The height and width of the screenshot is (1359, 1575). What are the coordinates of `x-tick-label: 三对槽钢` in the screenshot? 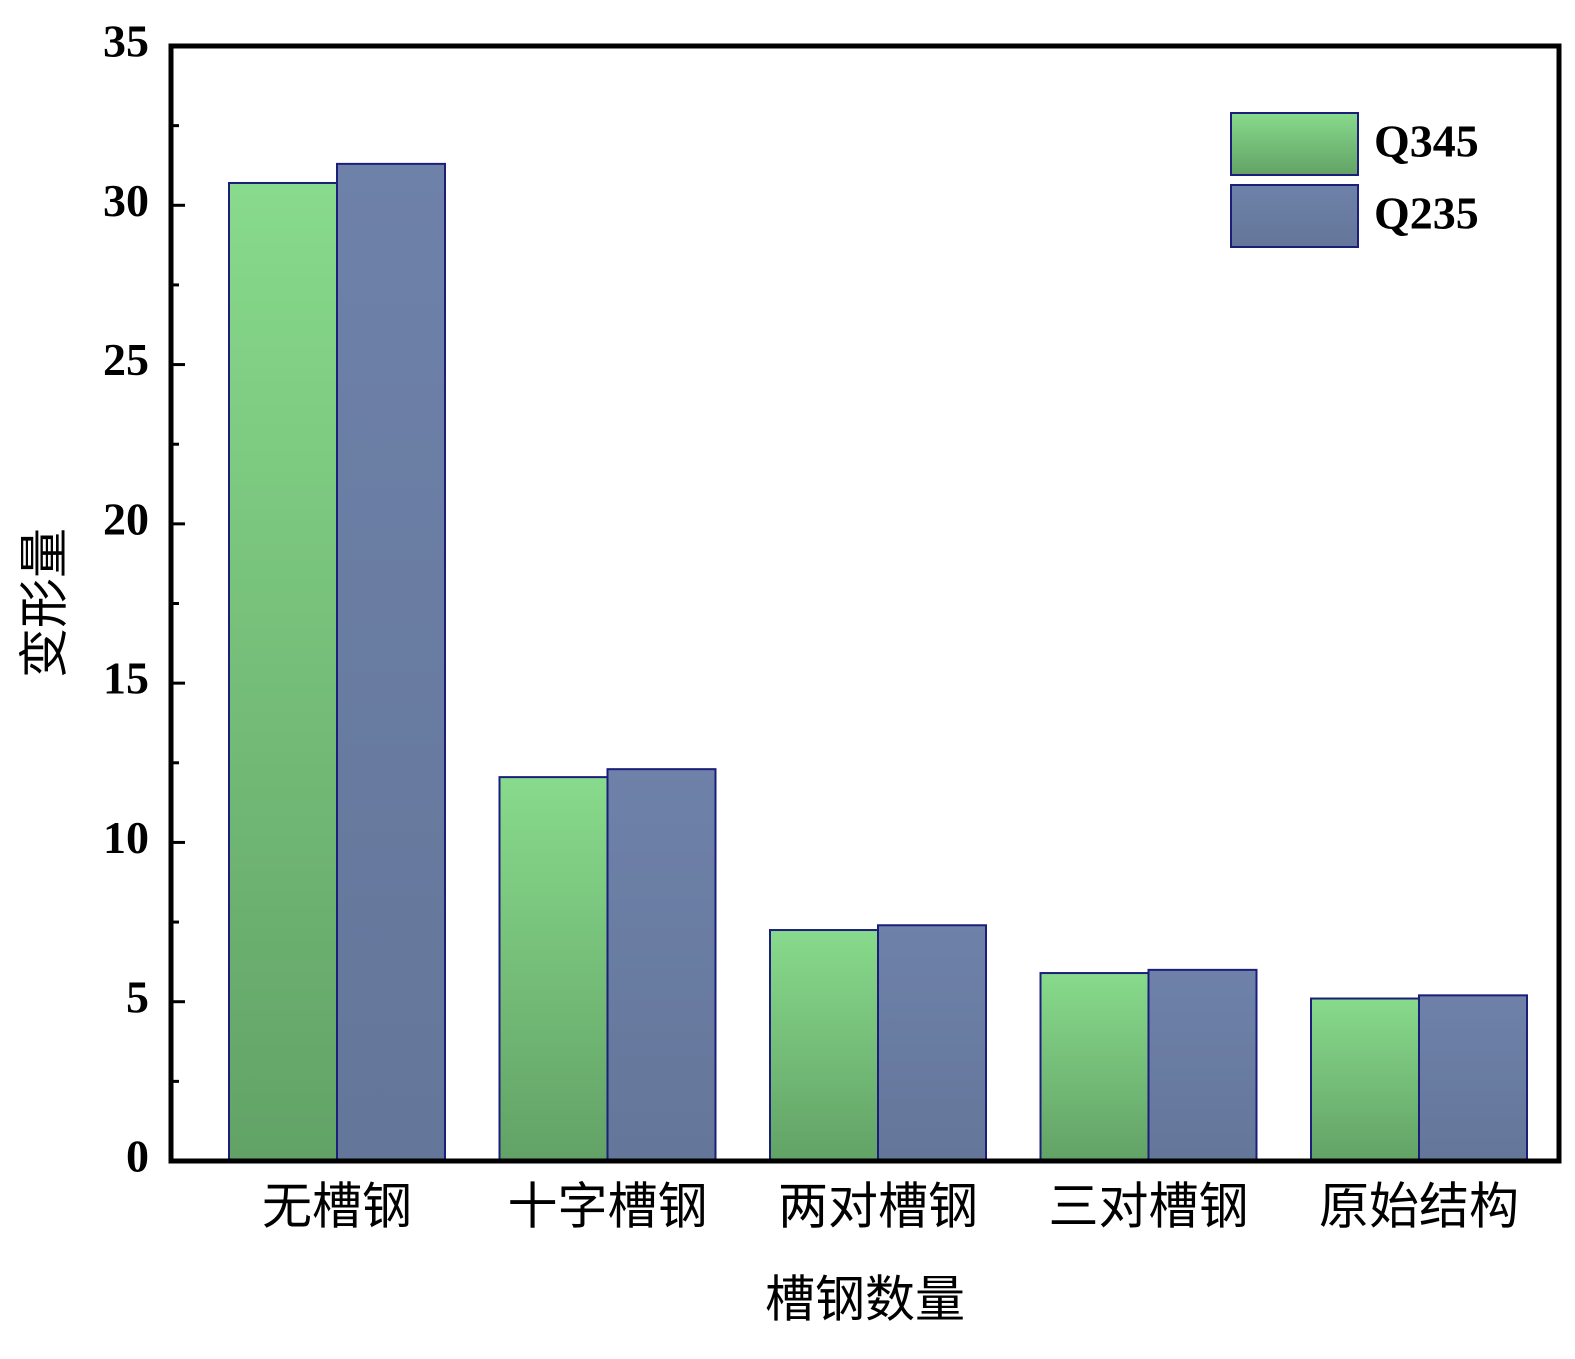 It's located at (1149, 1206).